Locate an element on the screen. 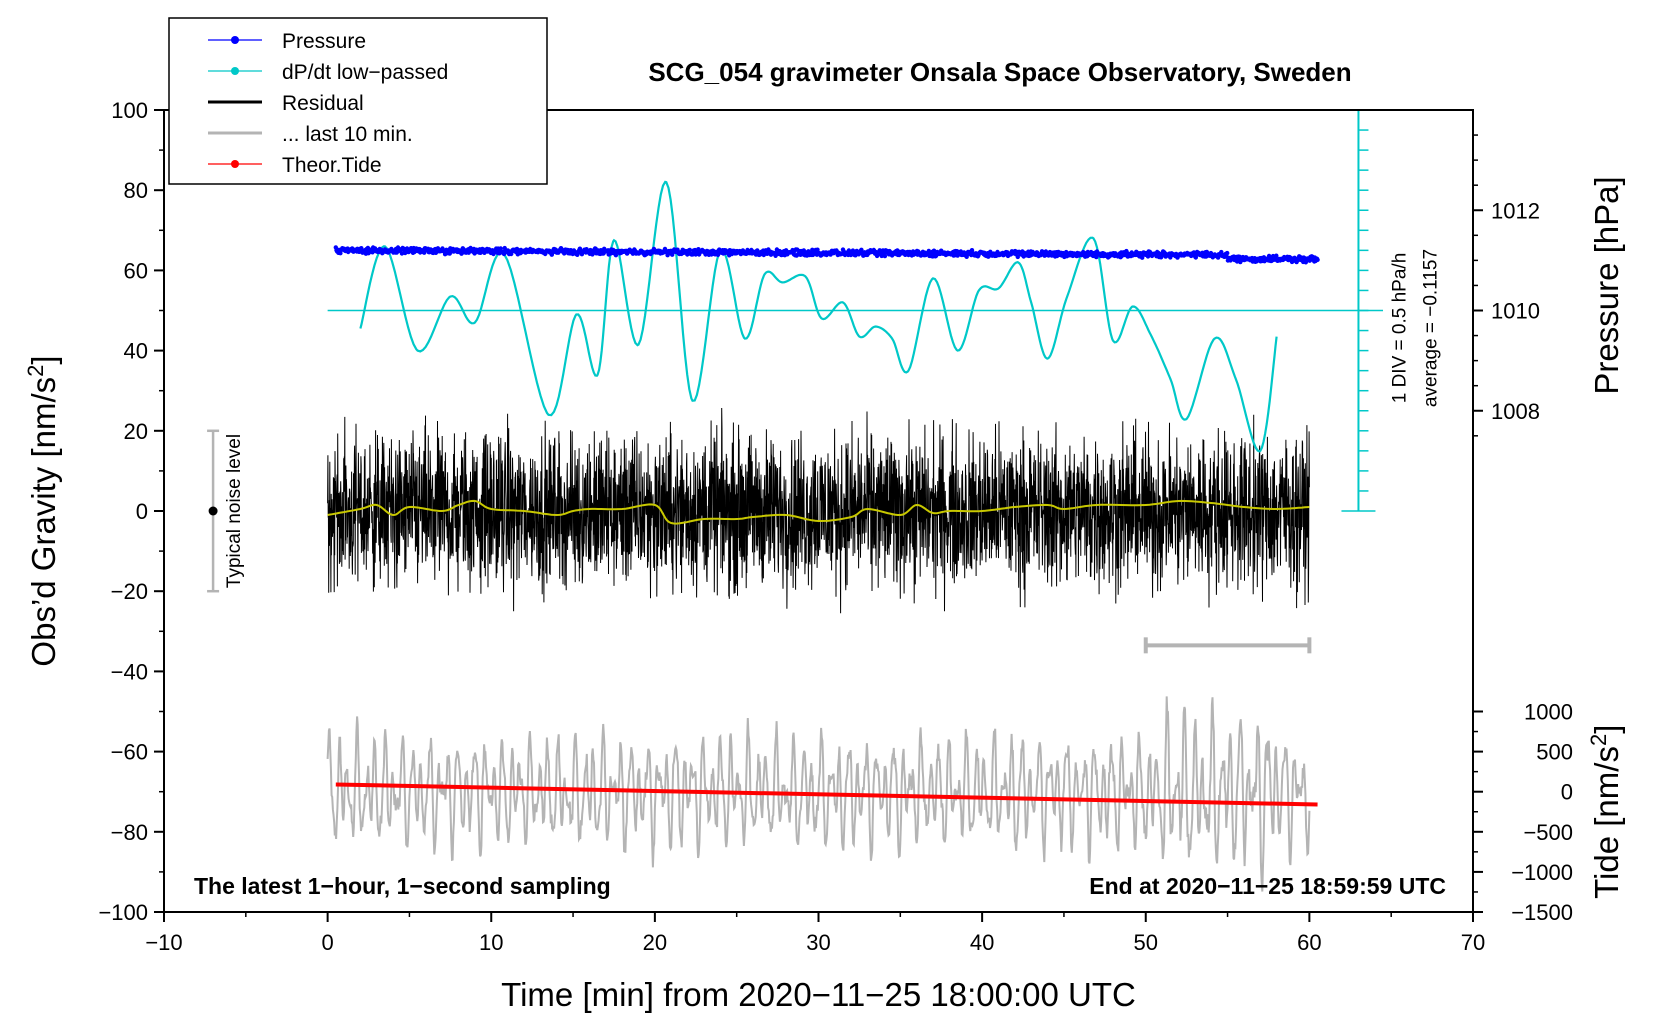 This screenshot has width=1660, height=1020. x-tick-label: 50 is located at coordinates (1146, 942).